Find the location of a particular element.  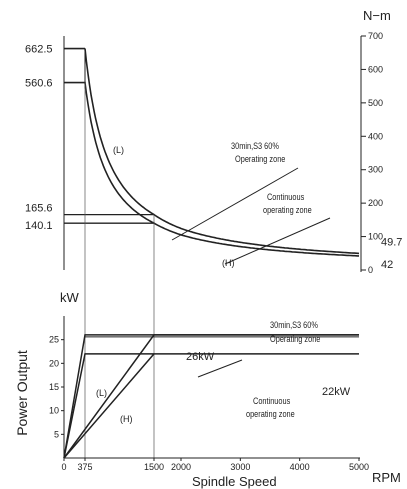

torque-marker-label: 662.5 is located at coordinates (39, 50).